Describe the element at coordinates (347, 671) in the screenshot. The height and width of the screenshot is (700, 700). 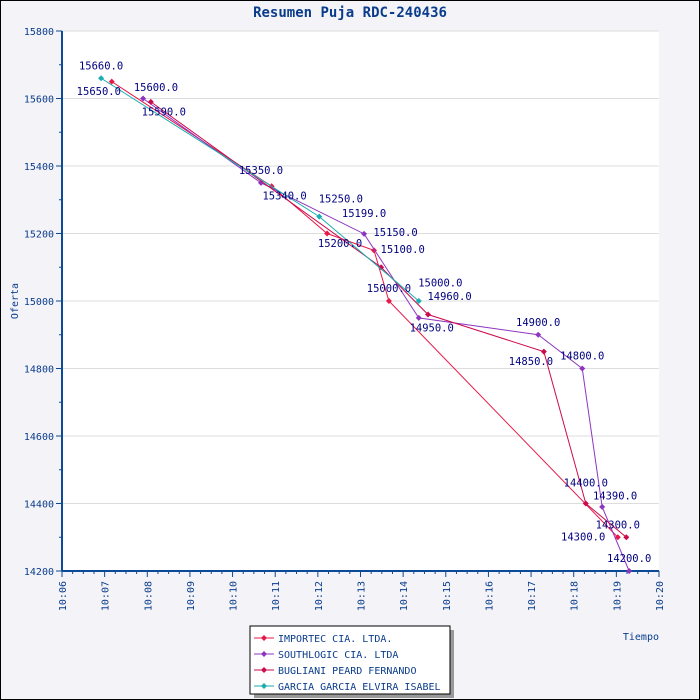
I see `legend-entry: BUGLIANI PEARD FERNANDO` at that location.